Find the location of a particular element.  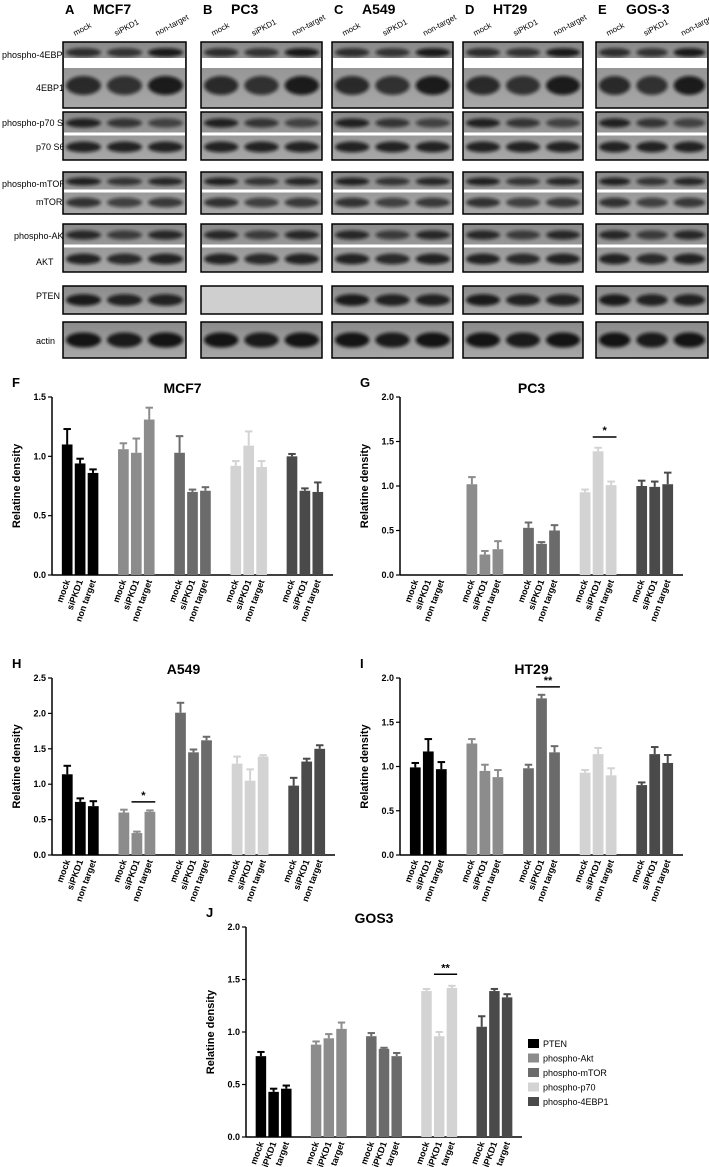

bar-pten-non-target is located at coordinates (93, 830).